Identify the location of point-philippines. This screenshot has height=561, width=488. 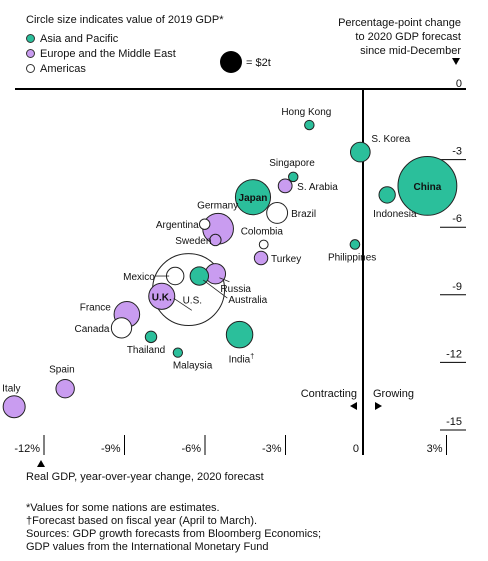
(355, 244).